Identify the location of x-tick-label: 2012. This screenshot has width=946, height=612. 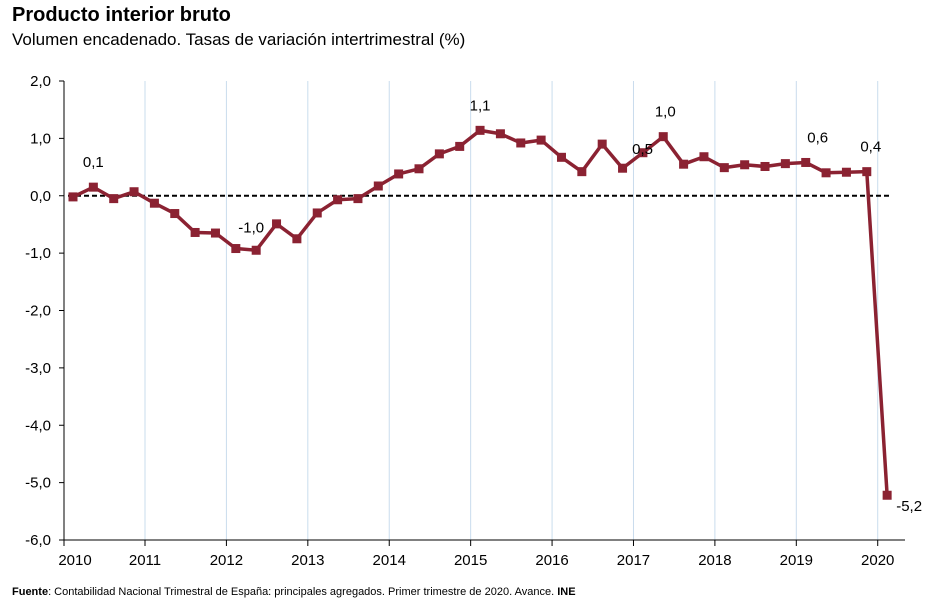
(226, 560).